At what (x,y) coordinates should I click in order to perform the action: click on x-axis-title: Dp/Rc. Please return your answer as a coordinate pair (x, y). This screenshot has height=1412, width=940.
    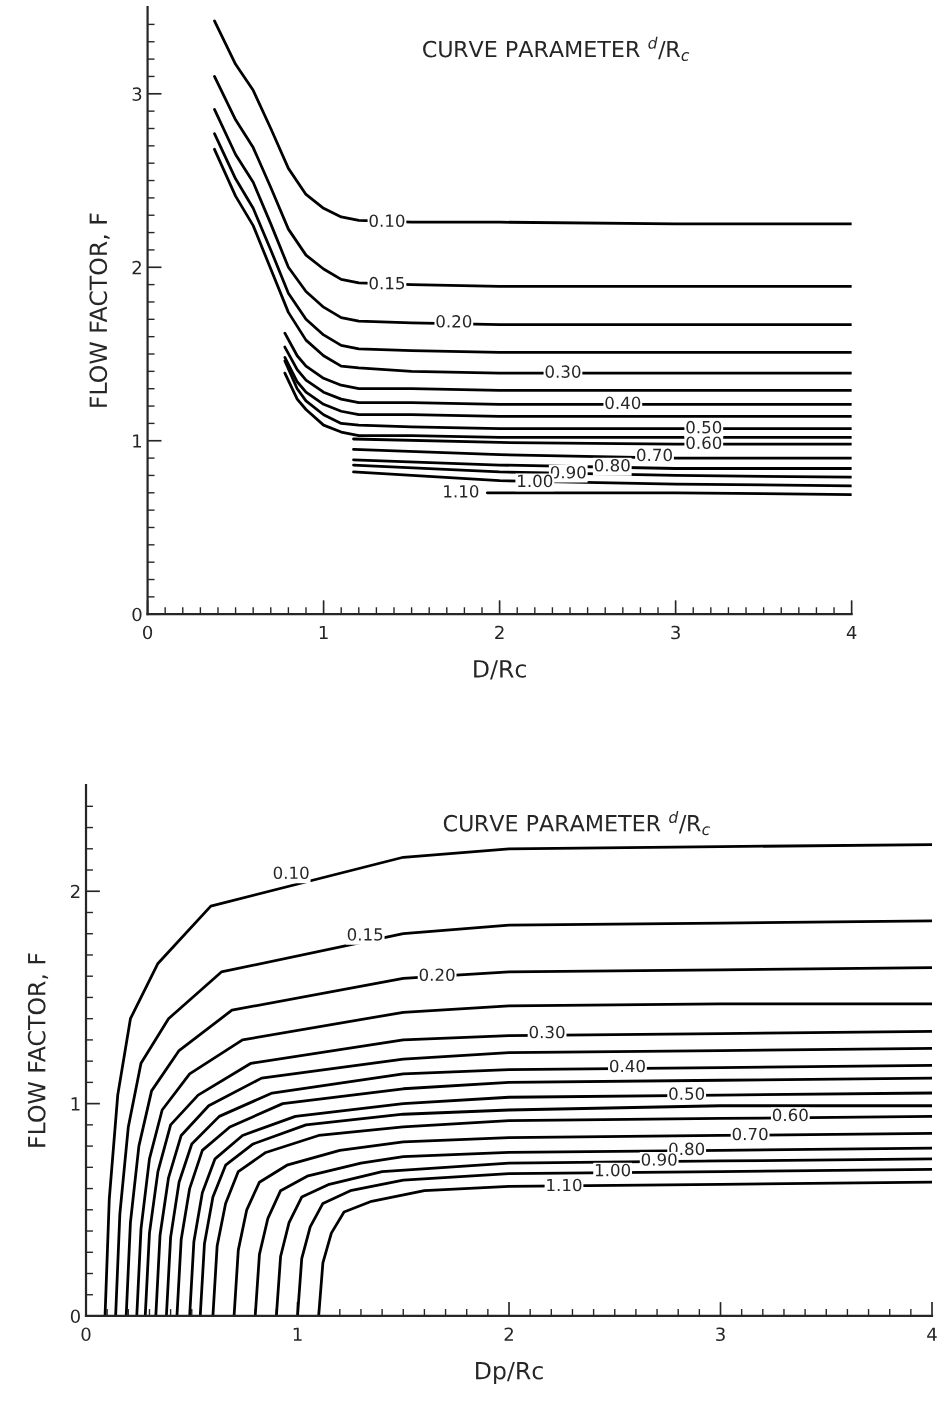
    Looking at the image, I should click on (509, 1373).